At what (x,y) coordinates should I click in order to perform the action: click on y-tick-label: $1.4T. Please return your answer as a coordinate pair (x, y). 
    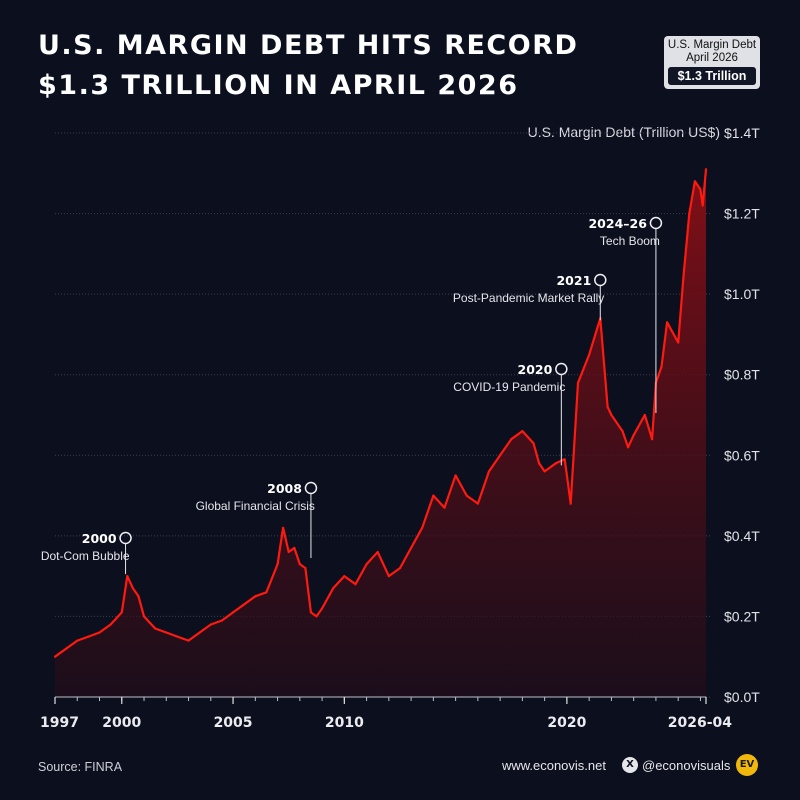
    Looking at the image, I should click on (742, 133).